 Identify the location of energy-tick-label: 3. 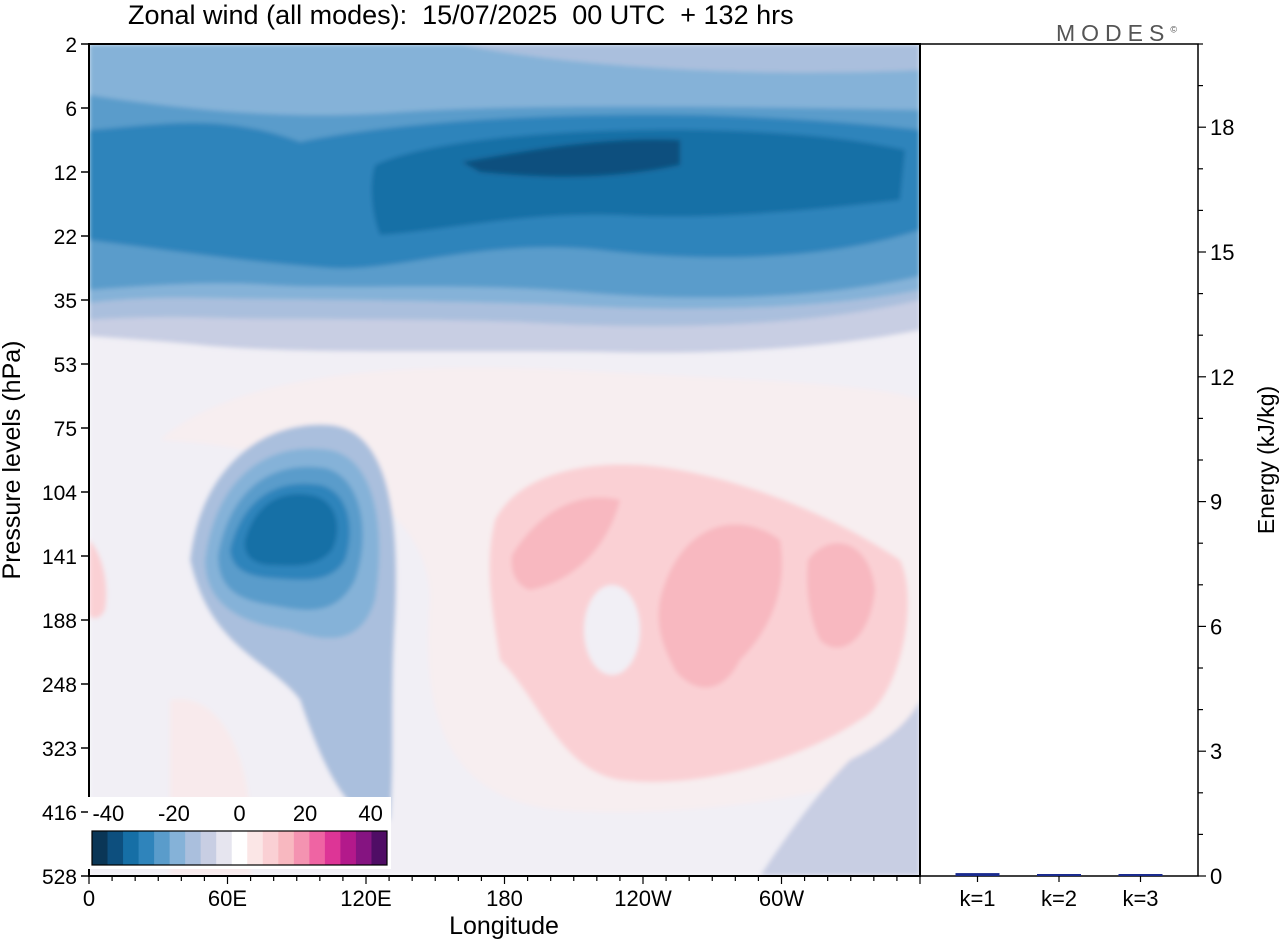
(1216, 751).